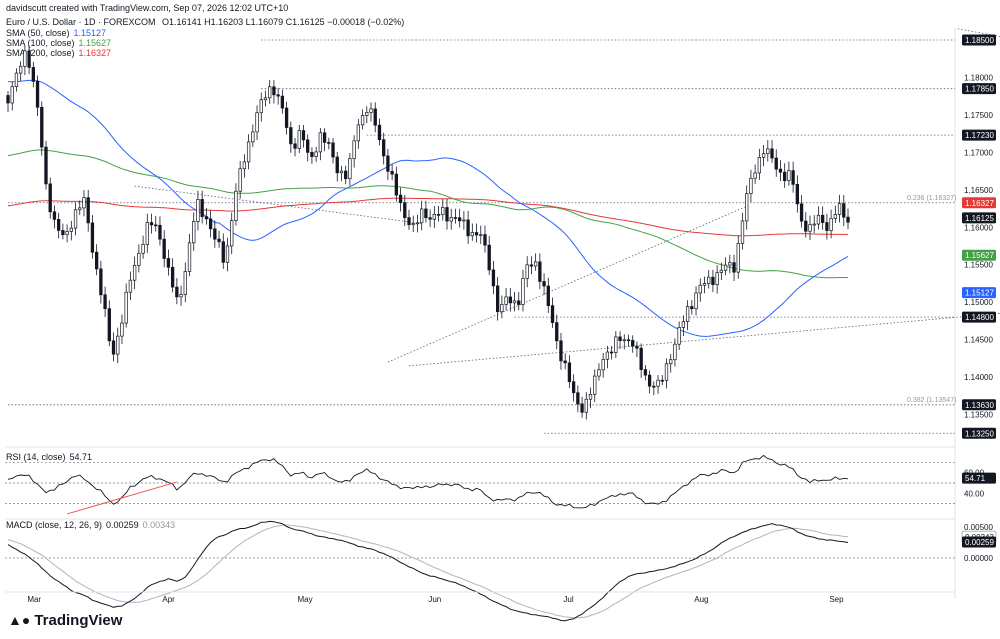 The height and width of the screenshot is (639, 1000). Describe the element at coordinates (978, 558) in the screenshot. I see `macd-tick-label: 0.00000` at that location.